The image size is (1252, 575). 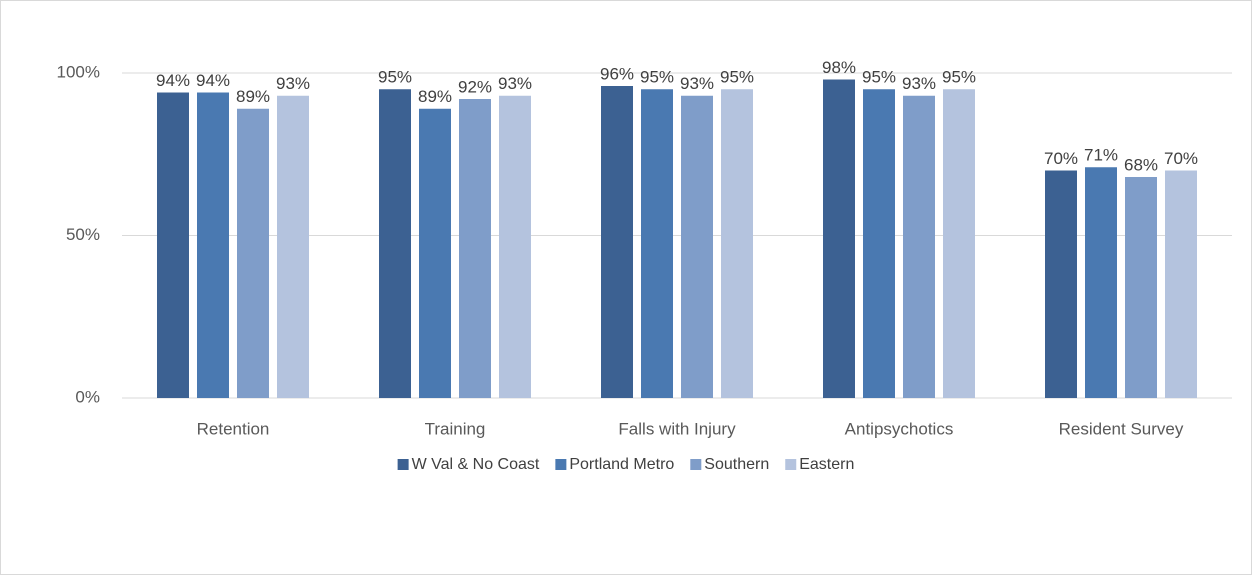 I want to click on value-label: 92%, so click(x=475, y=86).